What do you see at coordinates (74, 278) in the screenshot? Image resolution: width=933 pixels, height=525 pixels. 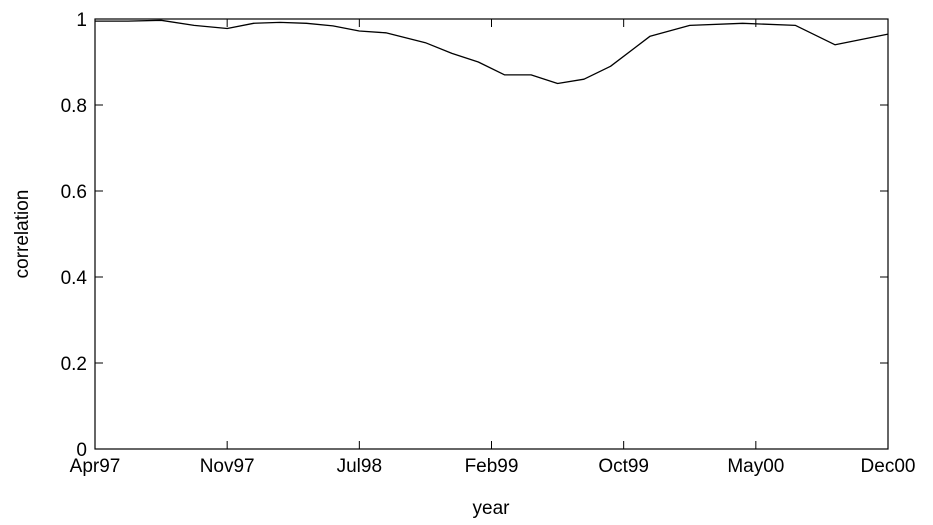 I see `y-tick-label: 0.4` at bounding box center [74, 278].